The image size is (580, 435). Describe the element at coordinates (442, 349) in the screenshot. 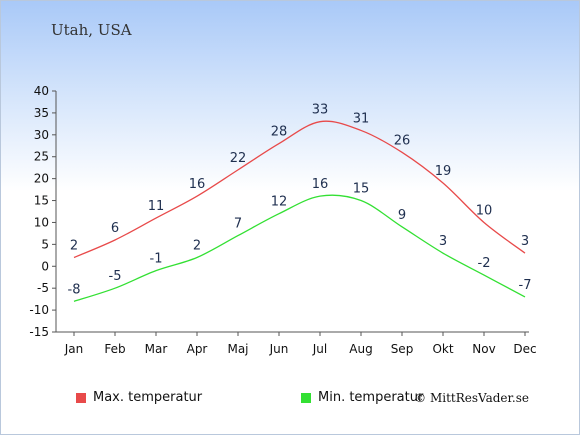

I see `x-tick-label: Okt` at that location.